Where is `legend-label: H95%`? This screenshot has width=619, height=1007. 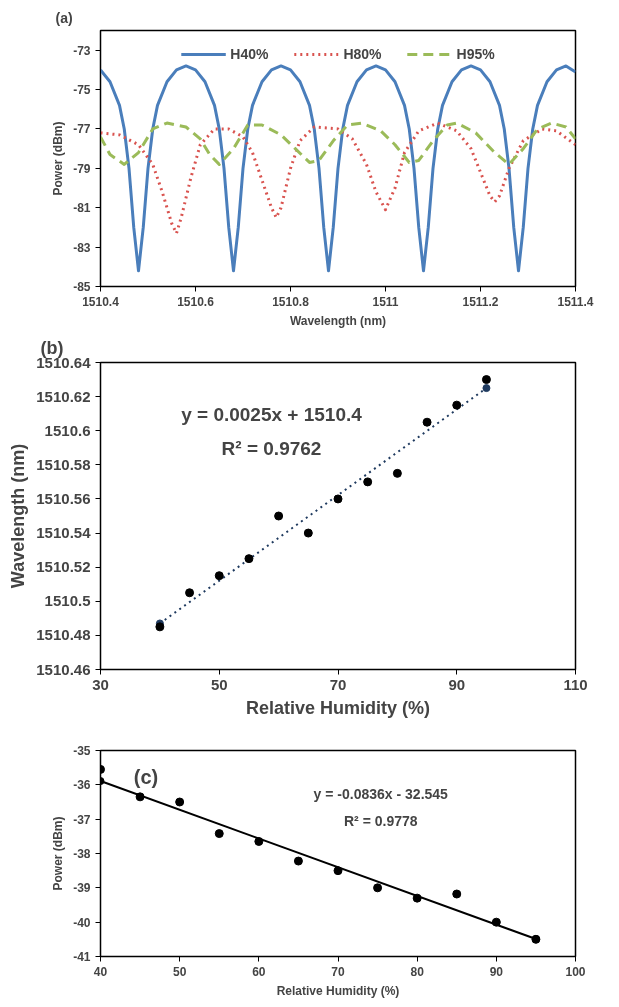
legend-label: H95% is located at coordinates (475, 54).